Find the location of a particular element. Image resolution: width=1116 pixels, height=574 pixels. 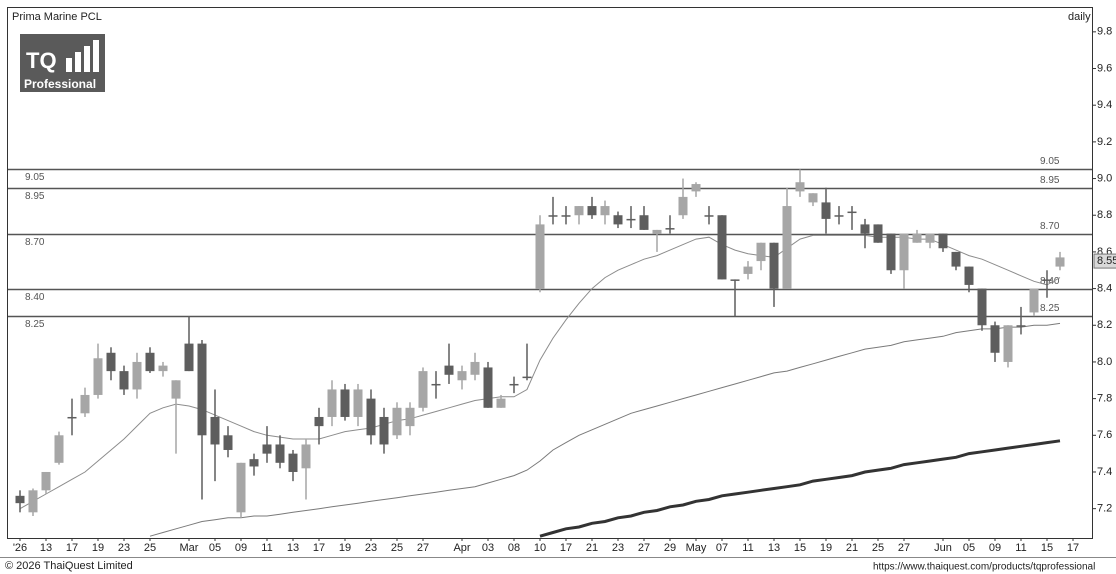

y-tick-label: 8.4 is located at coordinates (1104, 288).